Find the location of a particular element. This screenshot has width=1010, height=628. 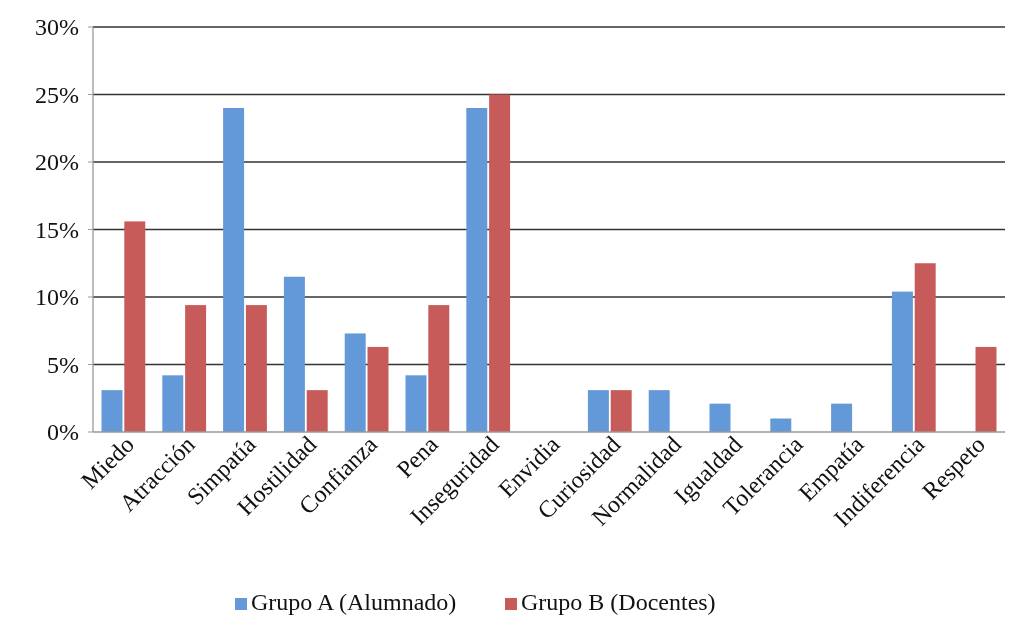

y-tick-label: 25% is located at coordinates (57, 94).